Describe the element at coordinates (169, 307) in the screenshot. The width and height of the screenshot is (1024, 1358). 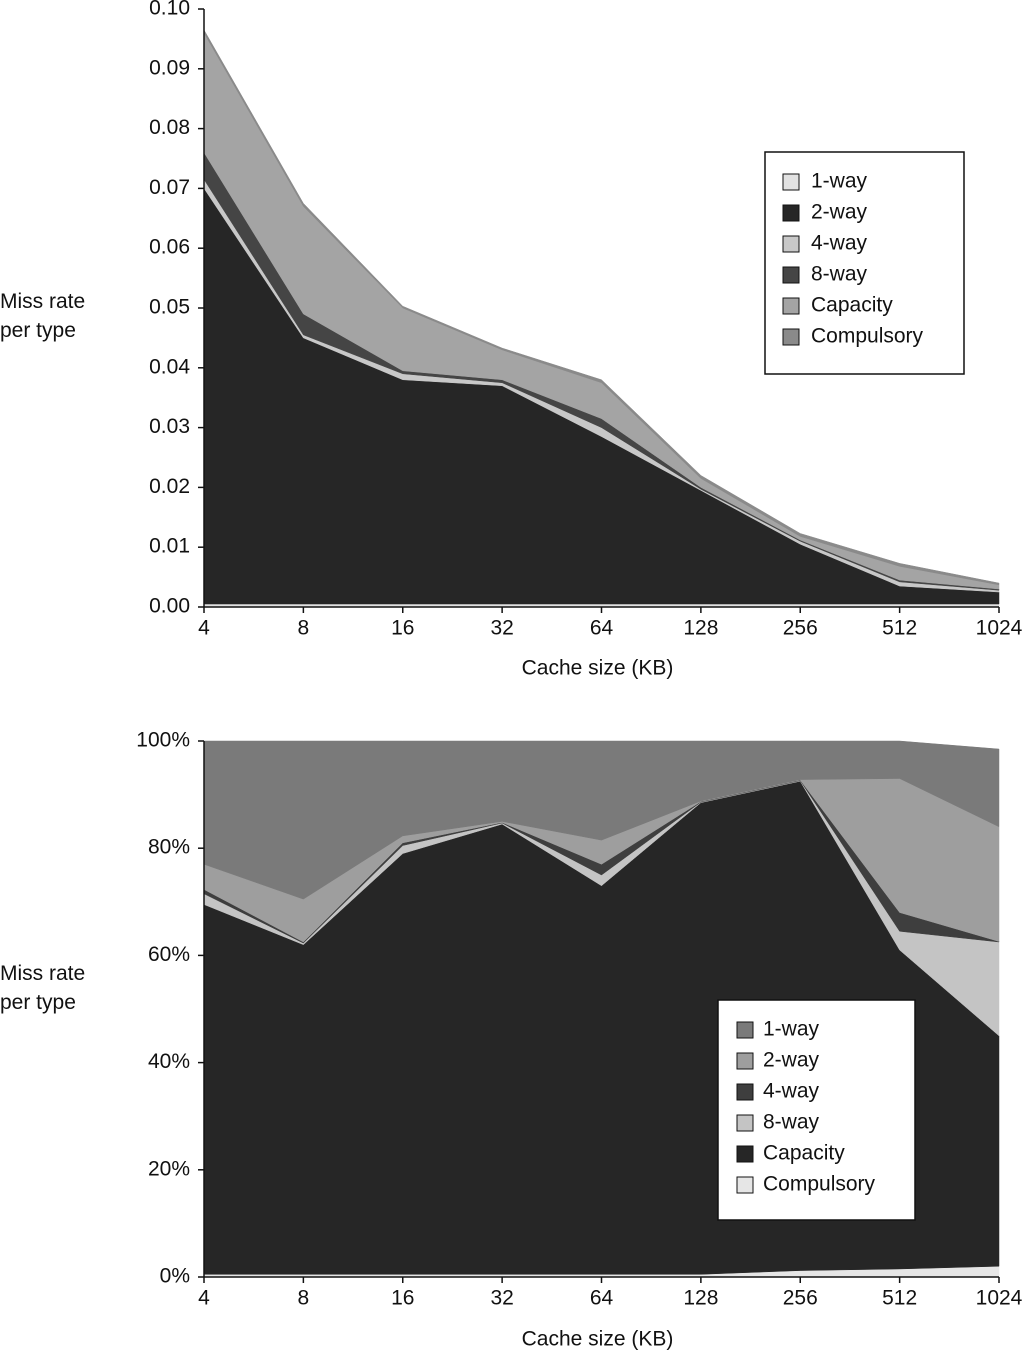
I see `y-tick-label: 0.05` at that location.